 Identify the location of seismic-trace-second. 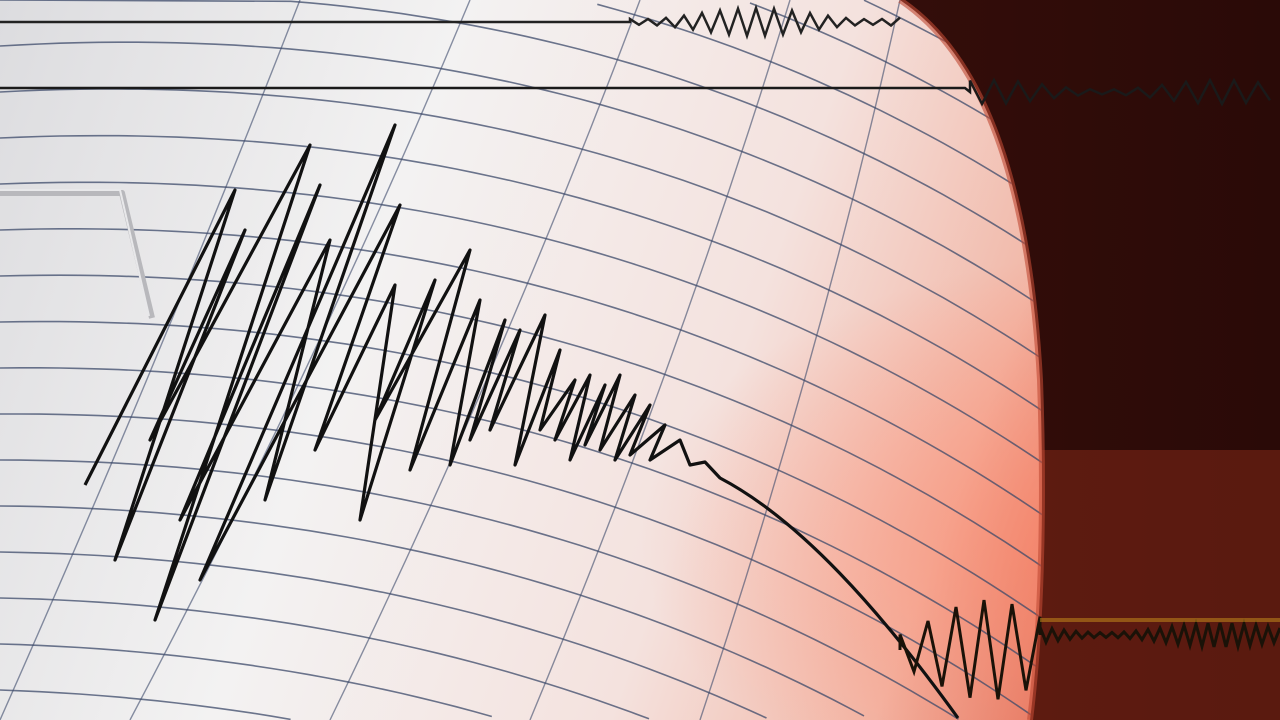
(636, 92).